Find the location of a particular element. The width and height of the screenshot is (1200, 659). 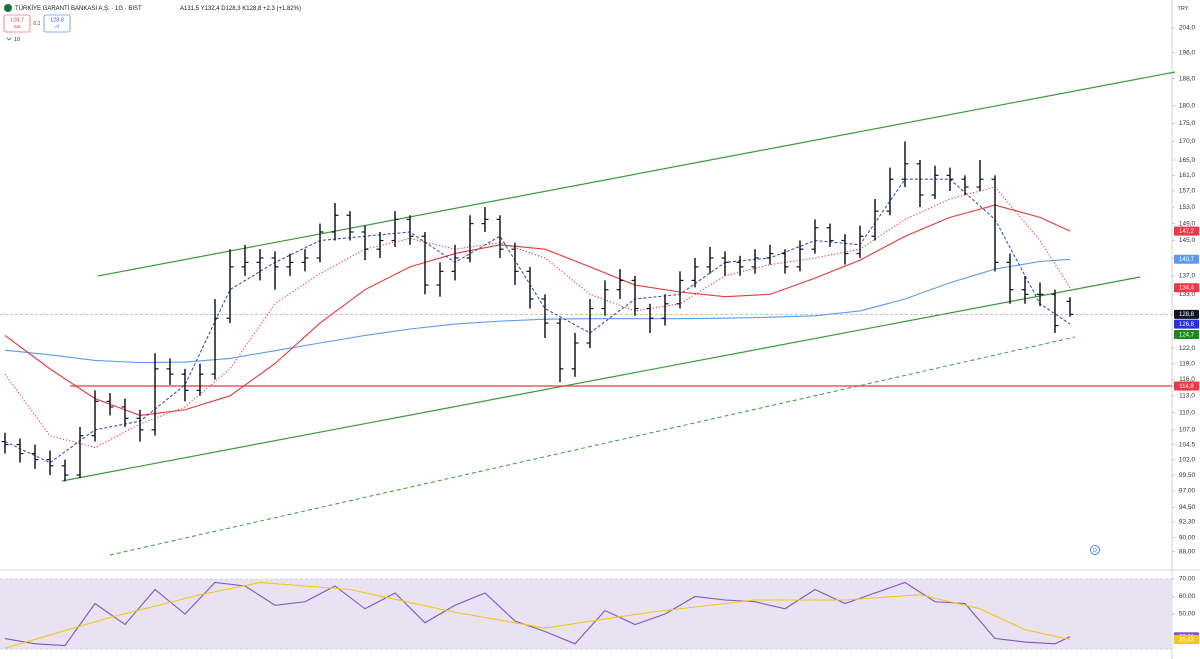

y-tick-label: 110,0 is located at coordinates (1187, 412).